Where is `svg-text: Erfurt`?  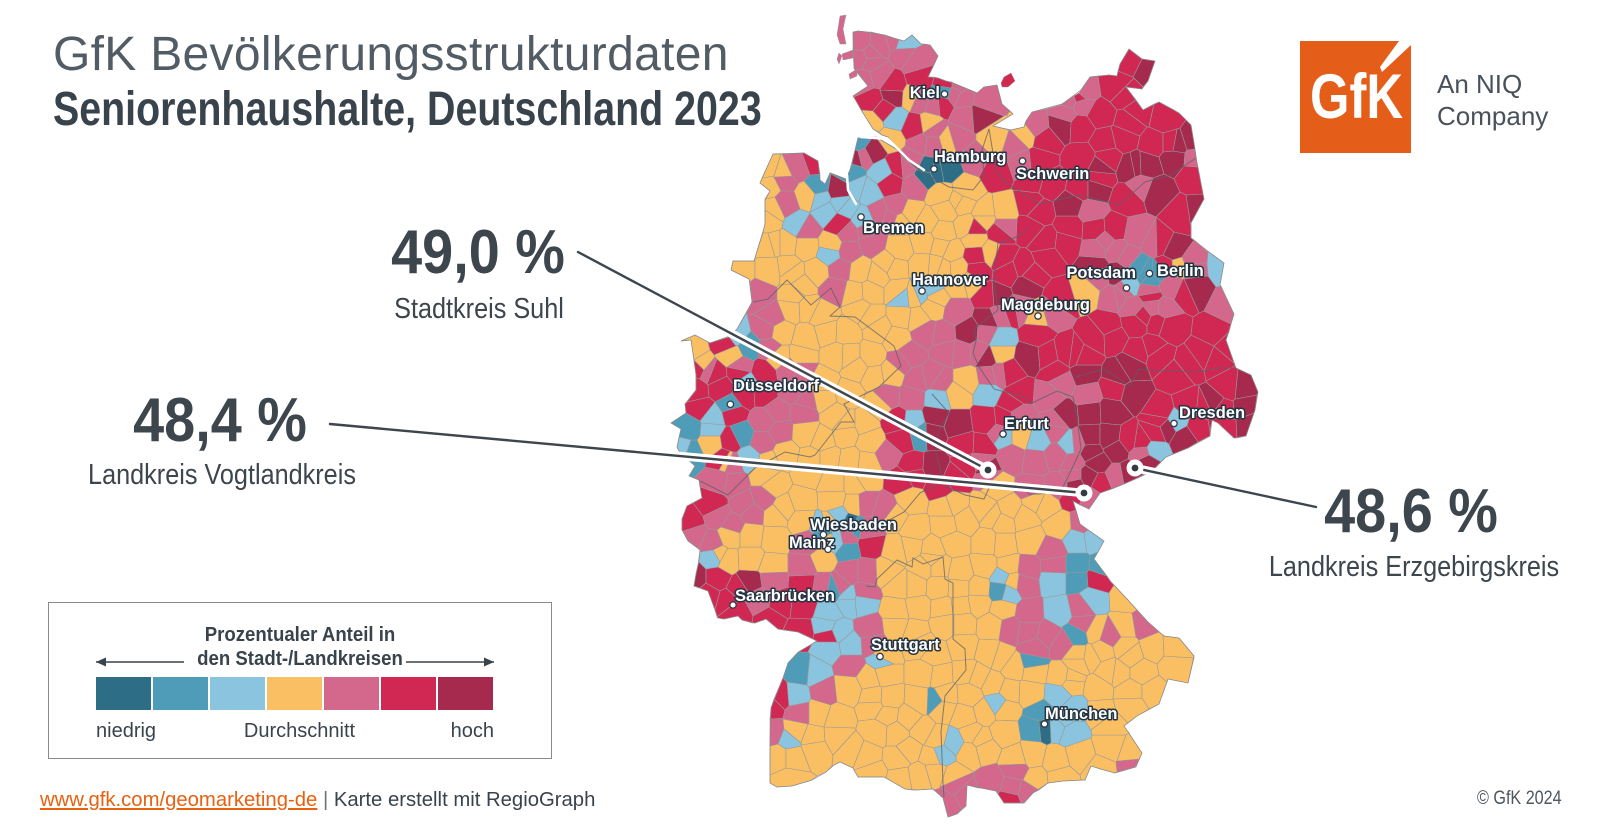
svg-text: Erfurt is located at coordinates (1026, 424).